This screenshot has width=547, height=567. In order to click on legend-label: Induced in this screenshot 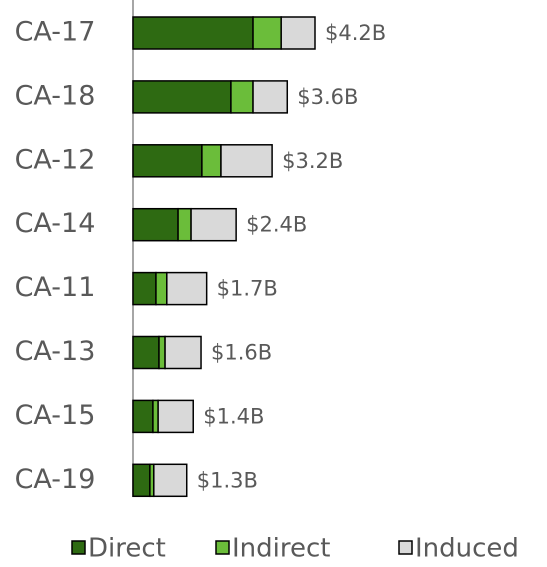, I will do `click(467, 549)`.